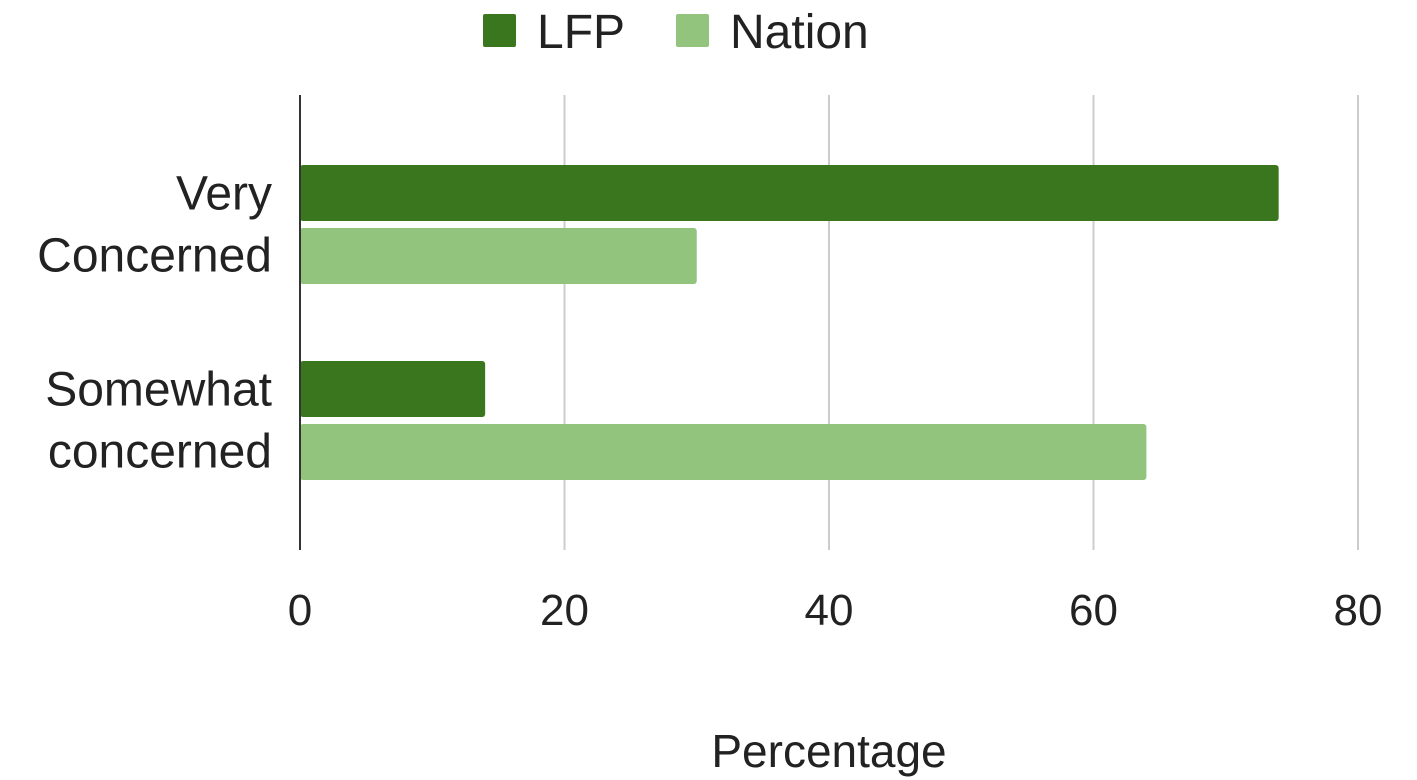 The height and width of the screenshot is (780, 1417). What do you see at coordinates (799, 32) in the screenshot?
I see `legend-label-nation: Nation` at bounding box center [799, 32].